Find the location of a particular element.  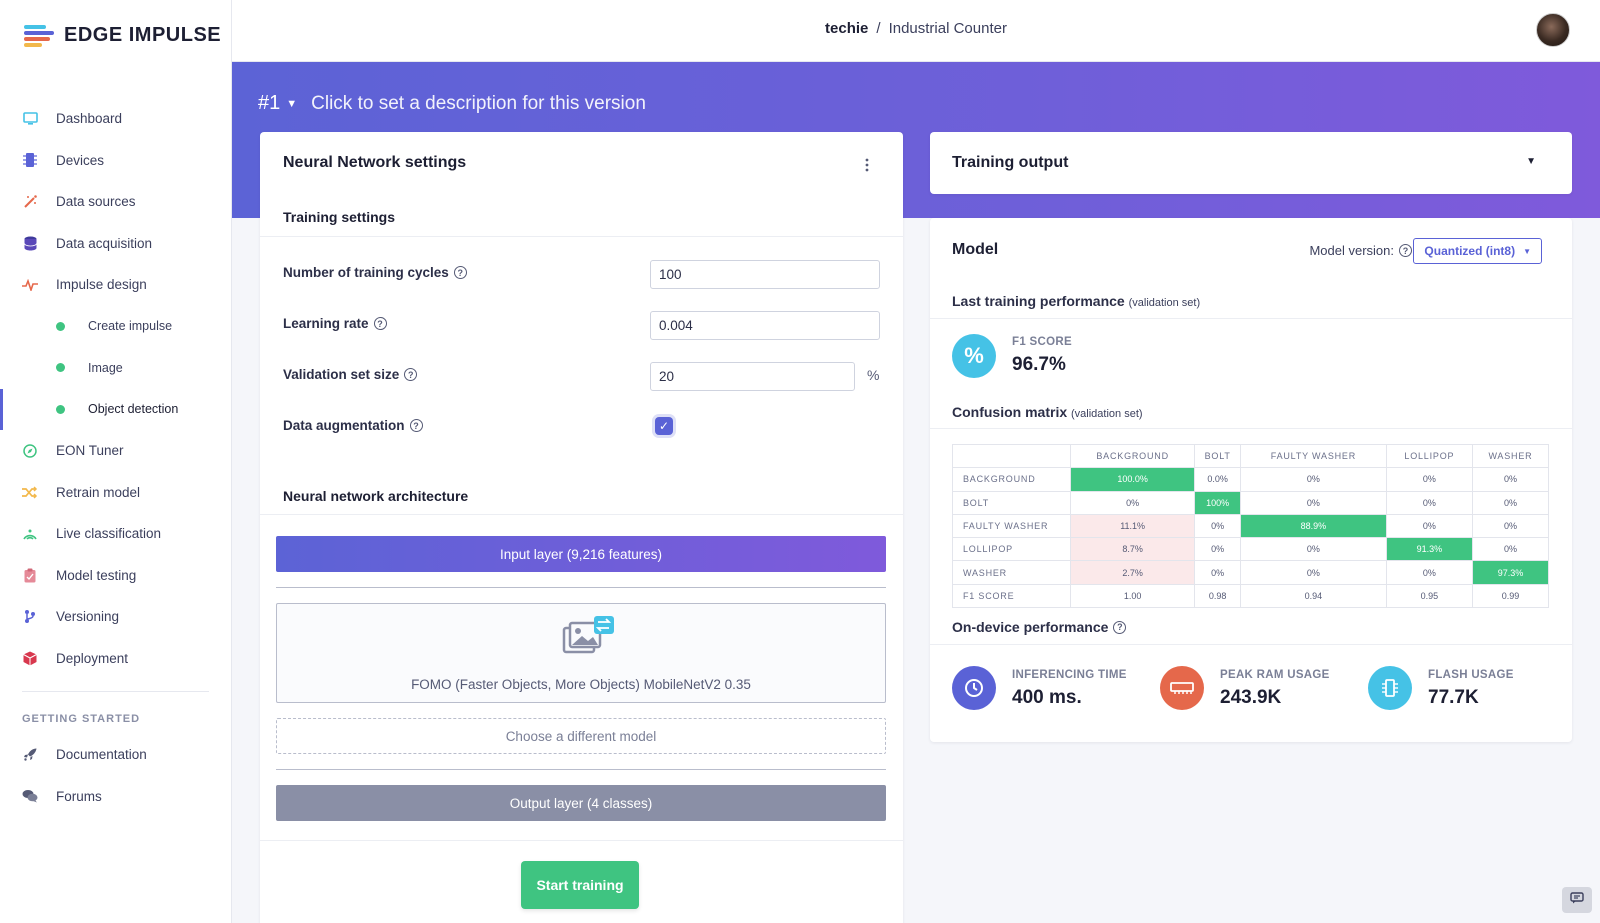

sidebar-item-eon-tuner: EON Tuner is located at coordinates (115, 451).